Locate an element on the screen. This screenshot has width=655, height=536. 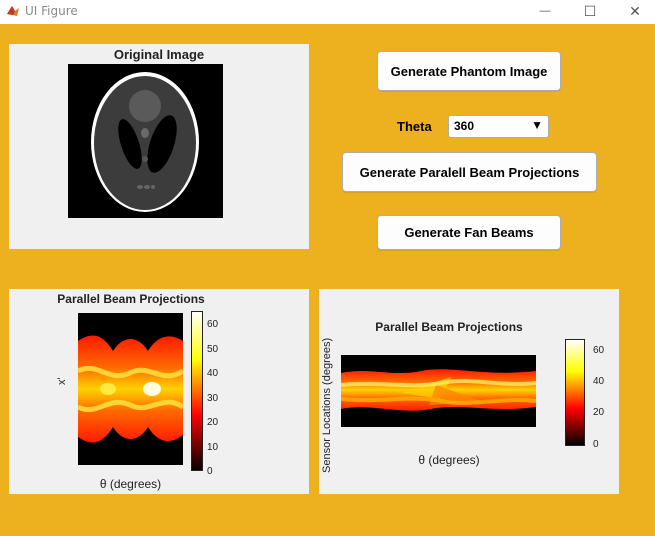
theta-label: Theta is located at coordinates (414, 126).